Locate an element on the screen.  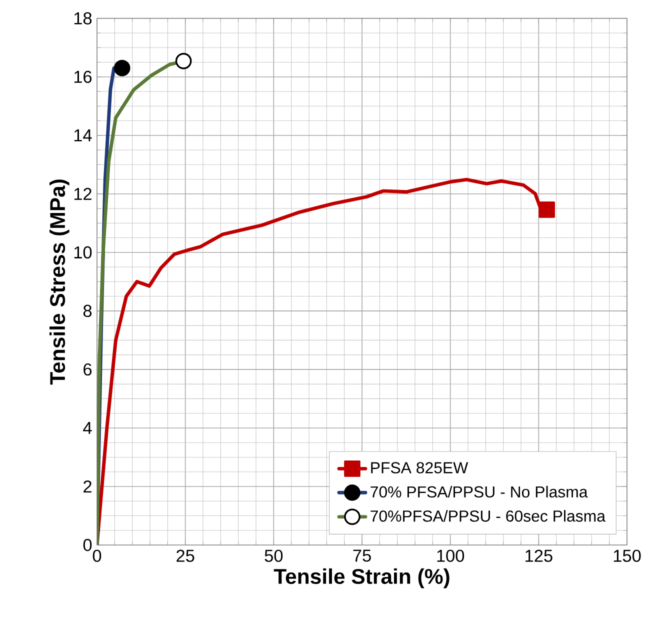
y-tick-label: 18 is located at coordinates (83, 18).